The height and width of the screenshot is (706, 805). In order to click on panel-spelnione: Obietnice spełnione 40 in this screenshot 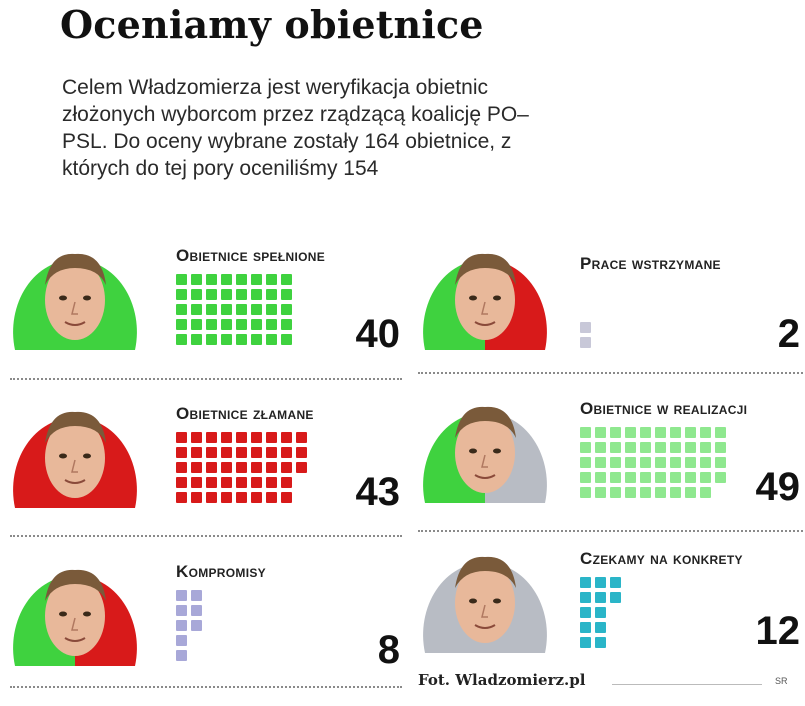, I will do `click(205, 315)`.